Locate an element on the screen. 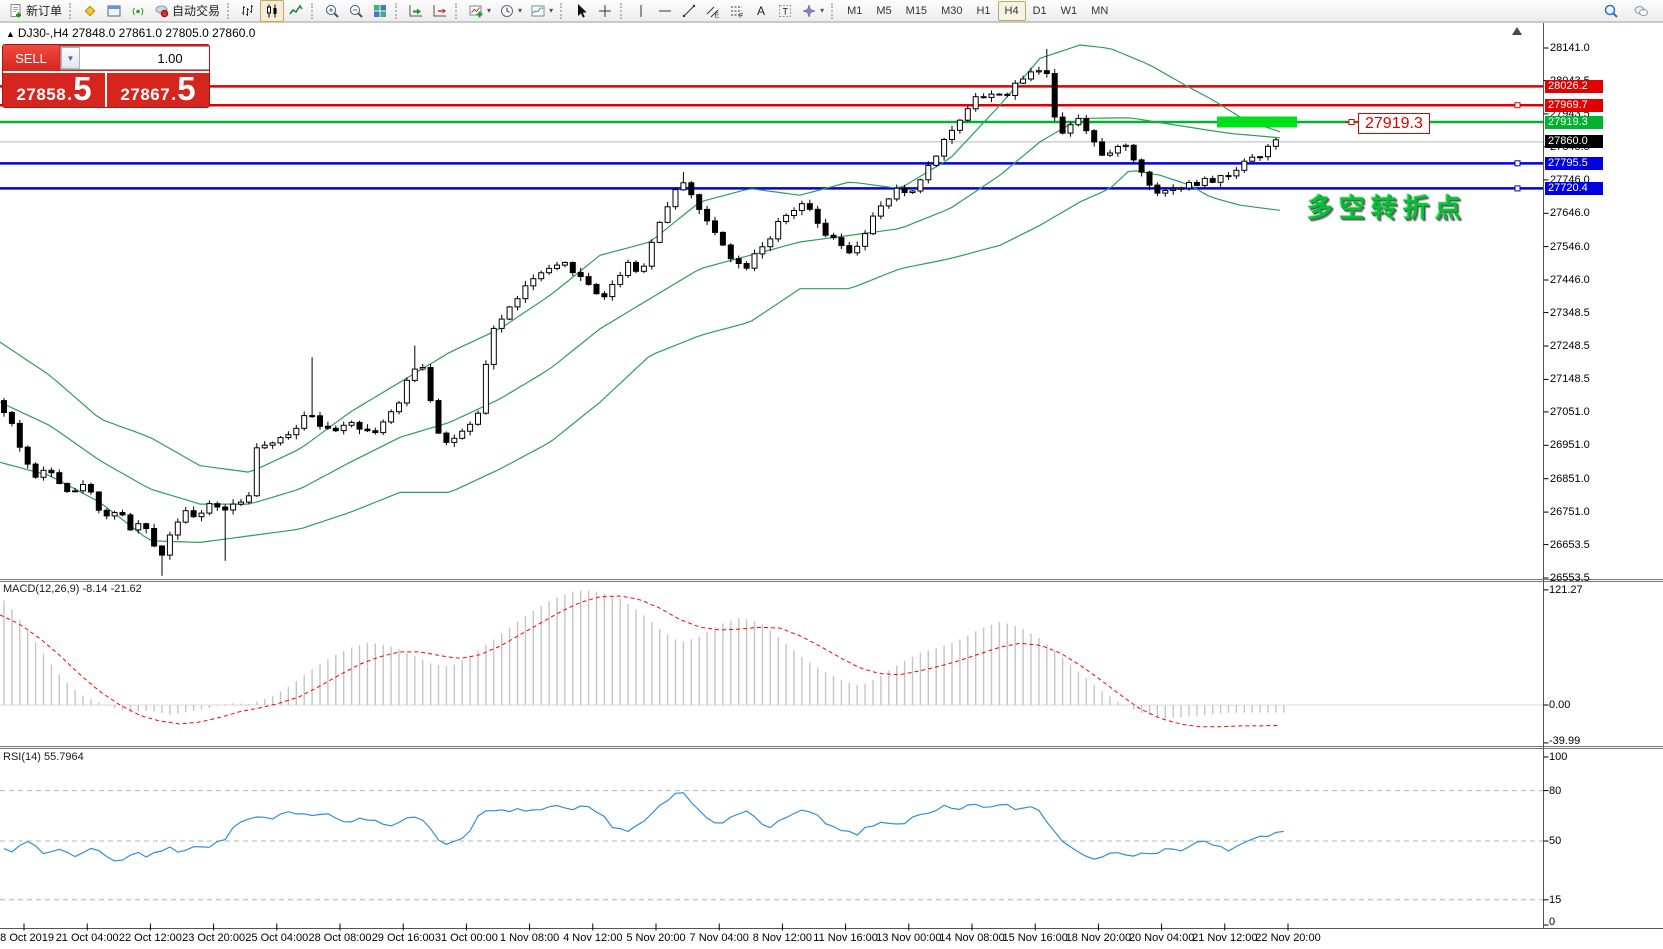 The width and height of the screenshot is (1663, 949). channel-icon: E is located at coordinates (713, 12).